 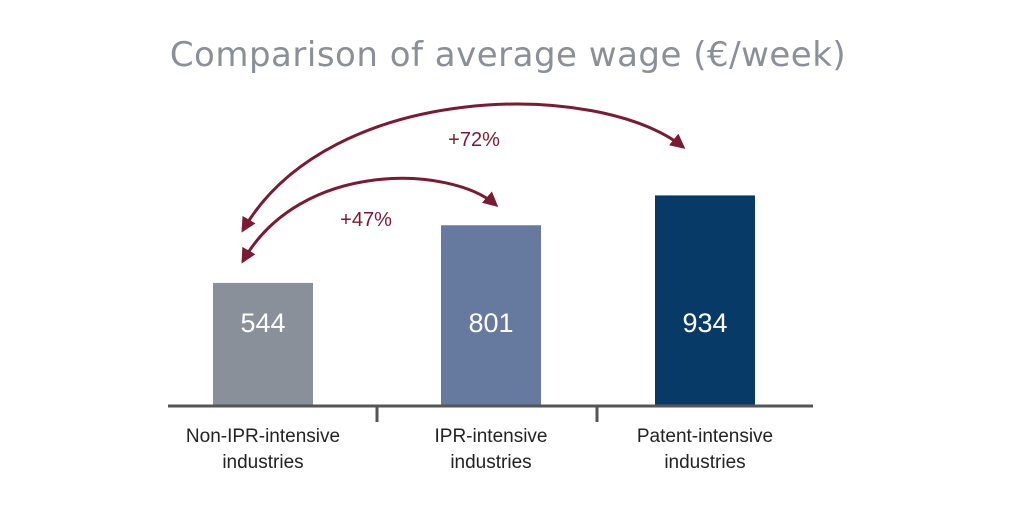 I want to click on category-label-2-line-1: IPR-intensive, so click(x=491, y=436).